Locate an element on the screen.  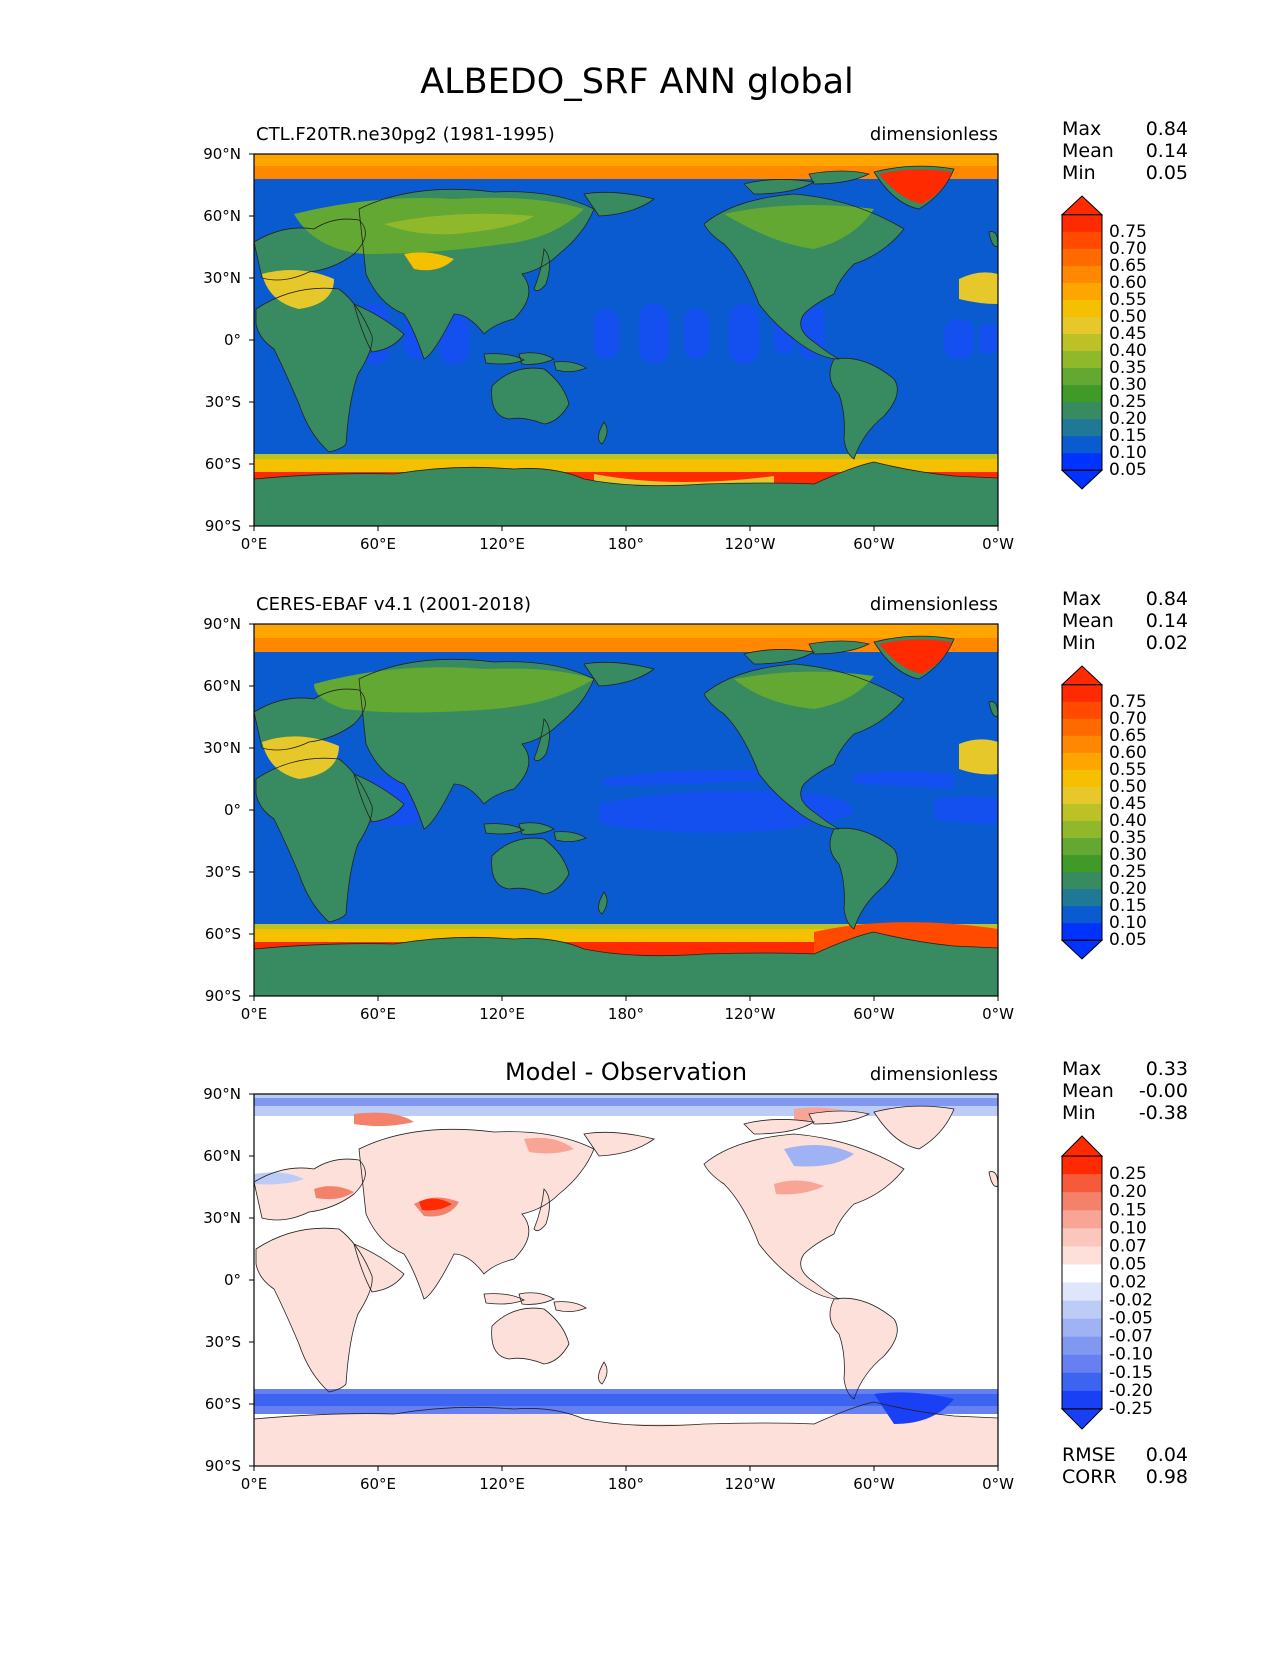
stat-label-mean: Mean is located at coordinates (1088, 621).